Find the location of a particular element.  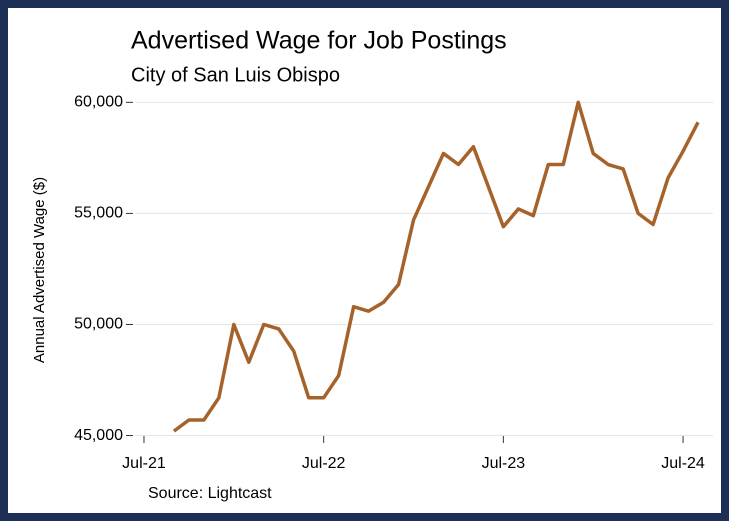

y-tick-label: 50,000 is located at coordinates (98, 324).